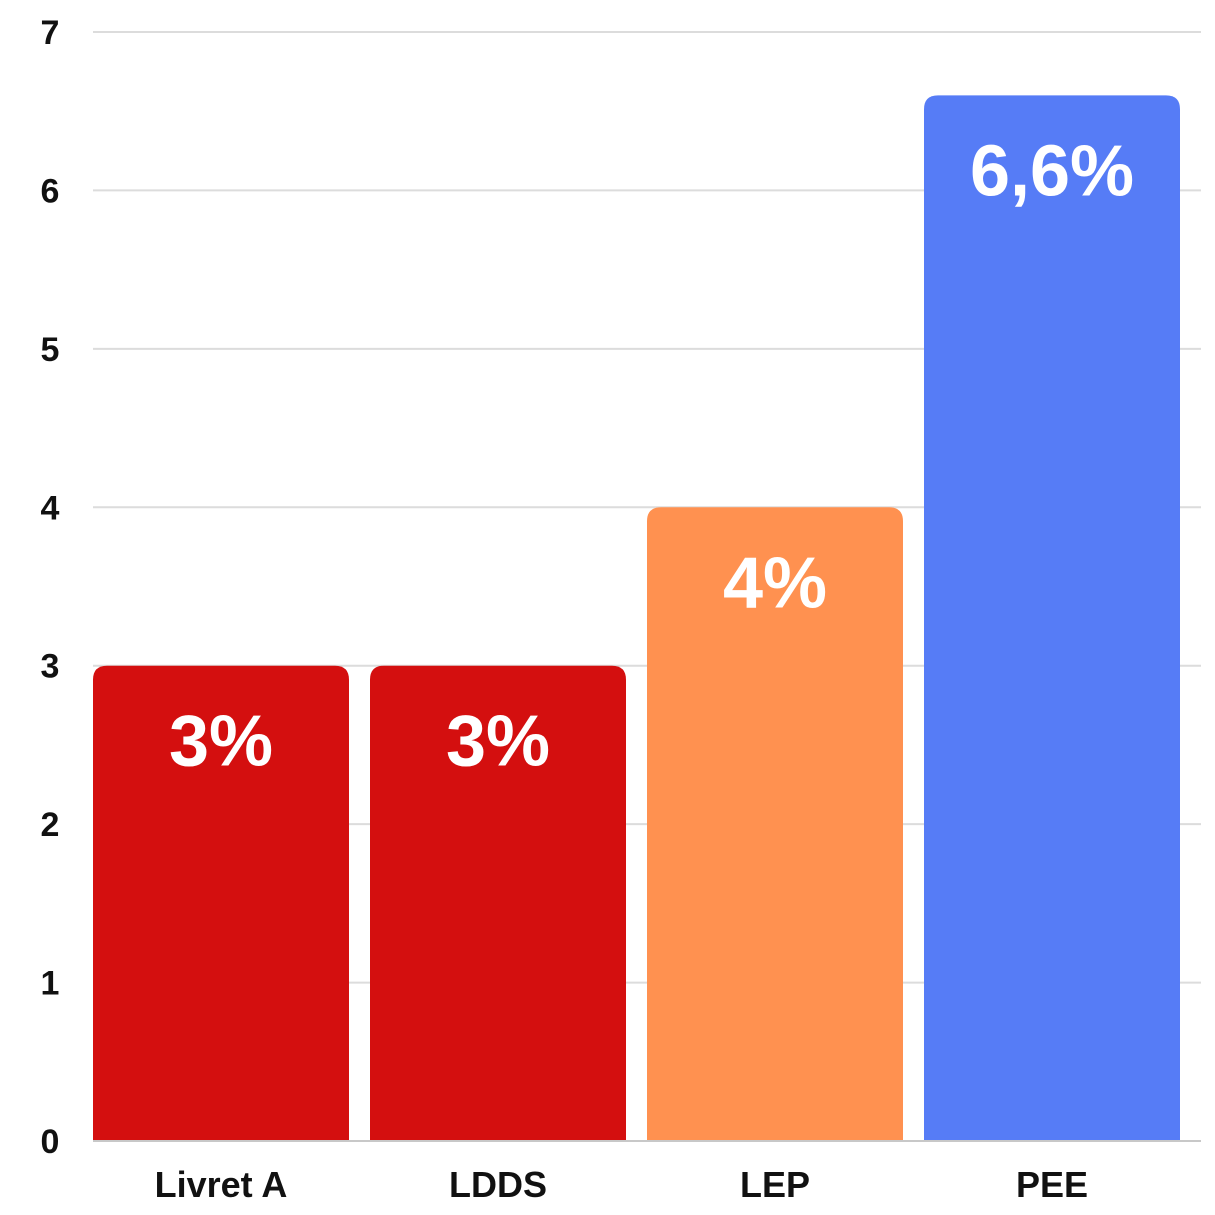 This screenshot has height=1215, width=1215. What do you see at coordinates (1052, 1184) in the screenshot?
I see `x-tick-label: PEE` at bounding box center [1052, 1184].